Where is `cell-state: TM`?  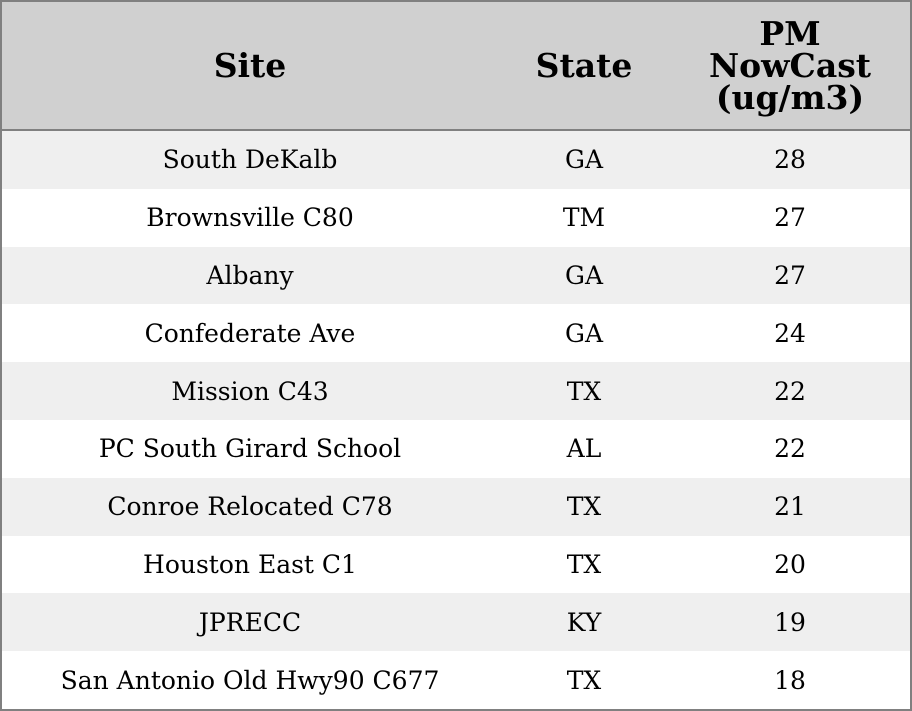
cell-state: TM is located at coordinates (584, 218).